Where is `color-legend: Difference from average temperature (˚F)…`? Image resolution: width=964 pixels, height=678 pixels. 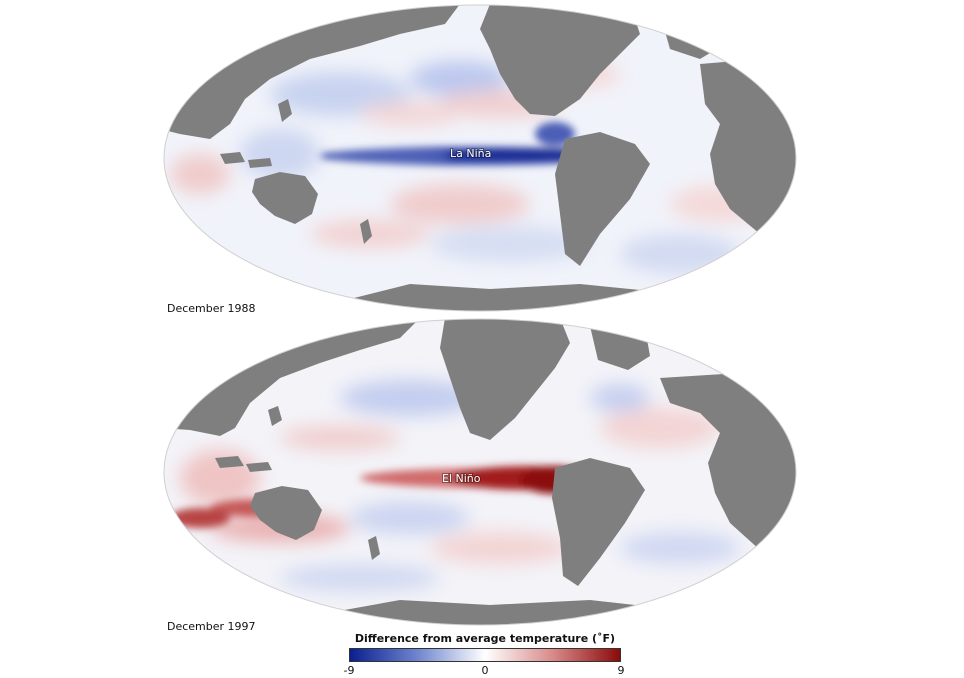
color-legend: Difference from average temperature (˚F)… is located at coordinates (485, 655).